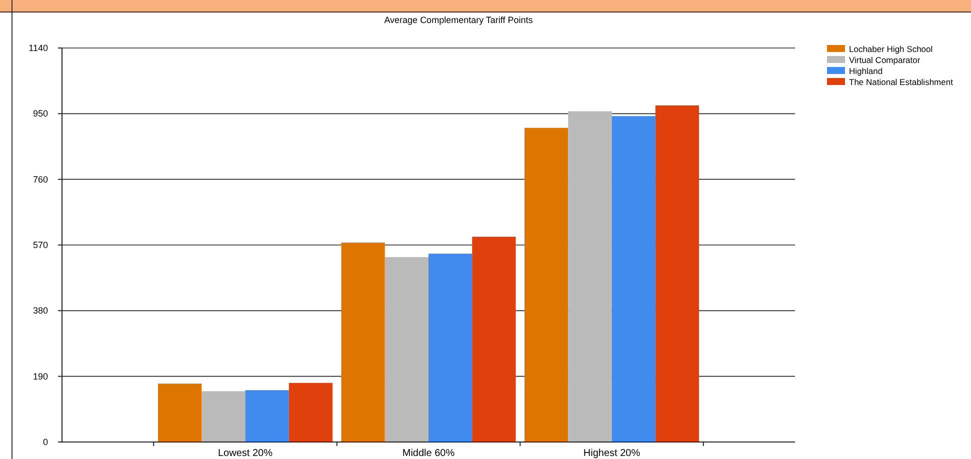 The width and height of the screenshot is (971, 459). What do you see at coordinates (38, 48) in the screenshot?
I see `y-tick-label: 1140` at bounding box center [38, 48].